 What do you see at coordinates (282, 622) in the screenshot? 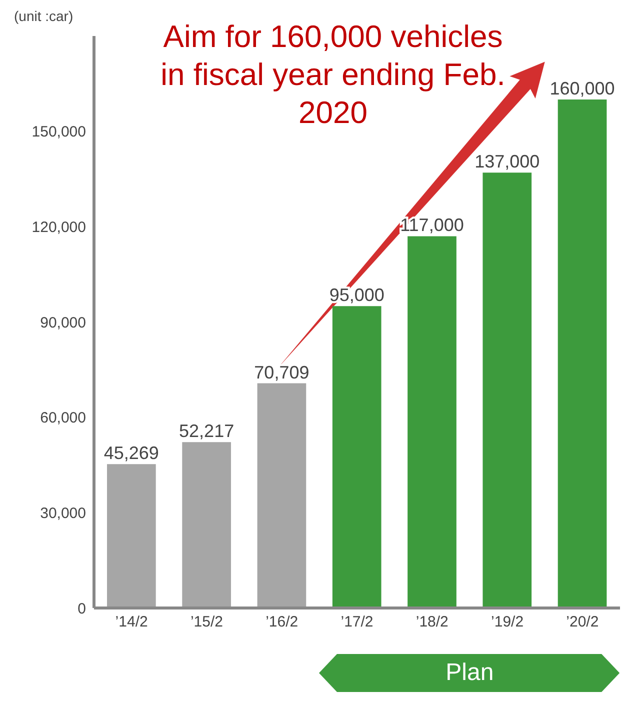
I see `x-tick-label: ’16/2` at bounding box center [282, 622].